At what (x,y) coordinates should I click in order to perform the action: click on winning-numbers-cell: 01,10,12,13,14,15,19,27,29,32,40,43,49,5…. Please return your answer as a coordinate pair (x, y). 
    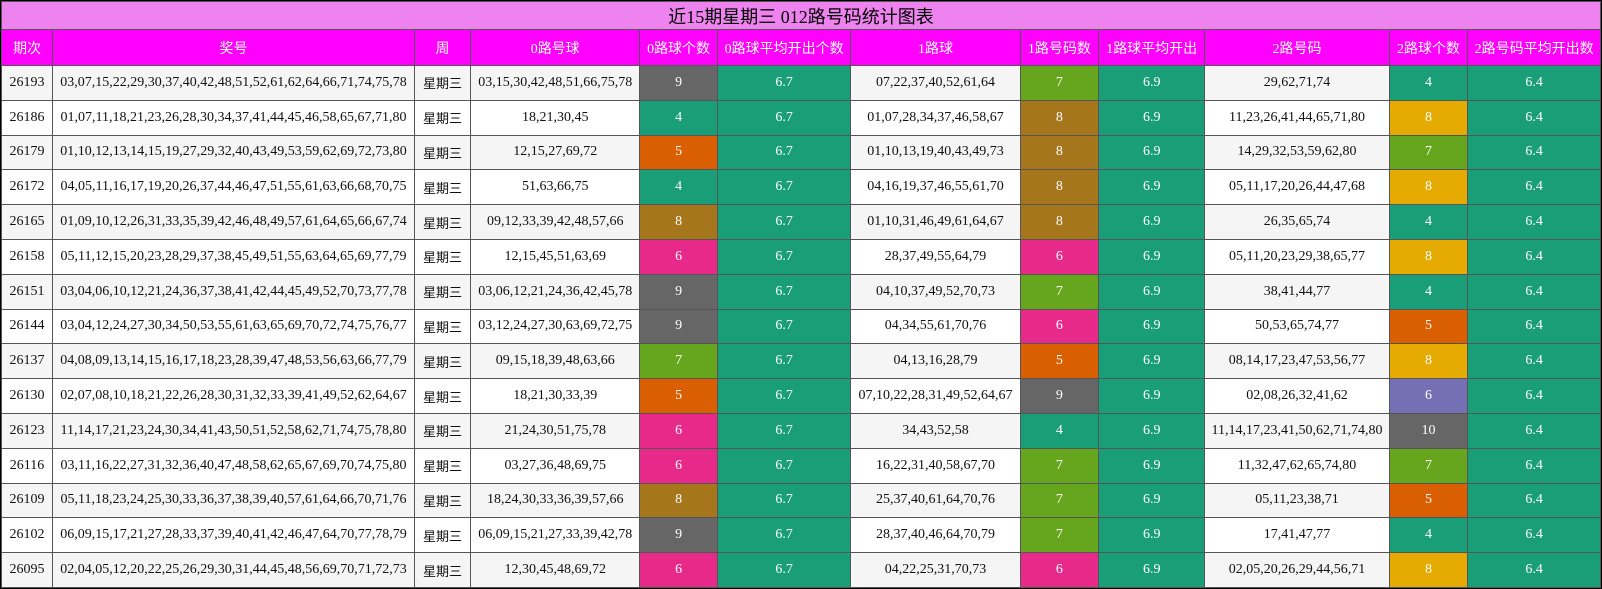
    Looking at the image, I should click on (233, 152).